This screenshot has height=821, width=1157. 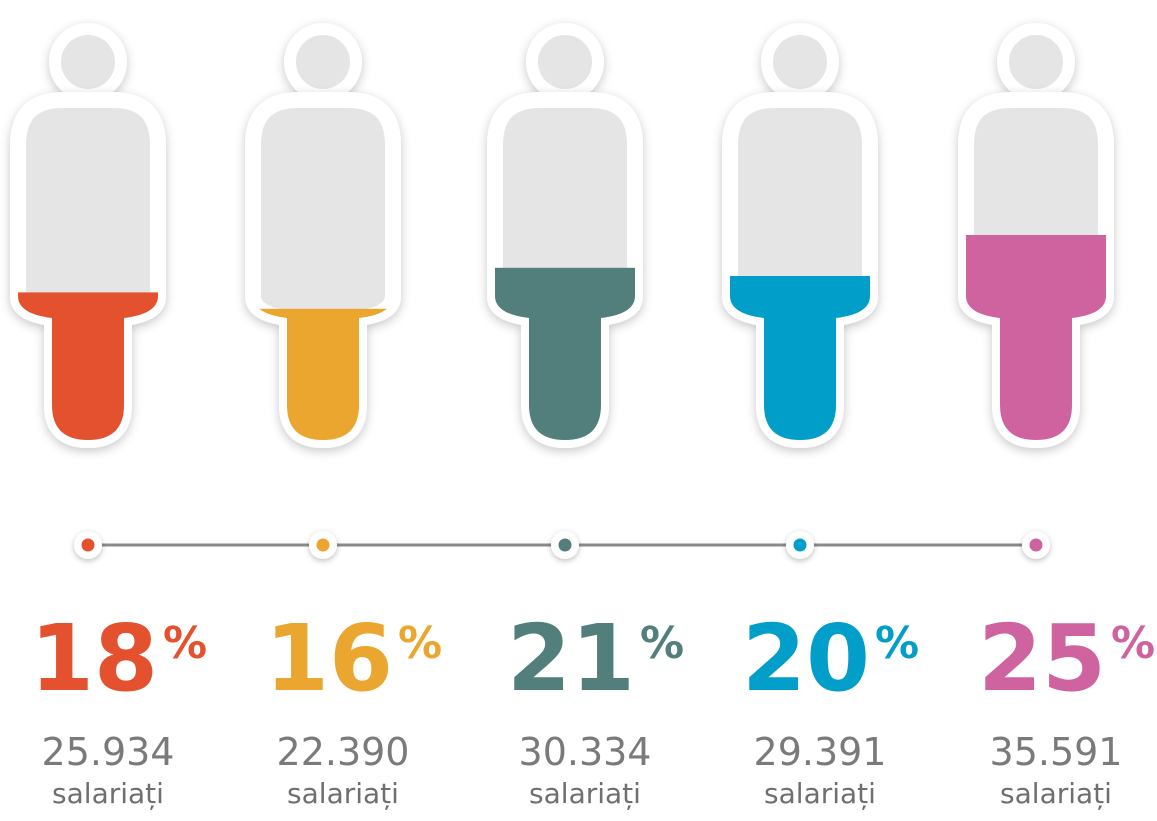 What do you see at coordinates (571, 658) in the screenshot?
I see `percent-value: 21` at bounding box center [571, 658].